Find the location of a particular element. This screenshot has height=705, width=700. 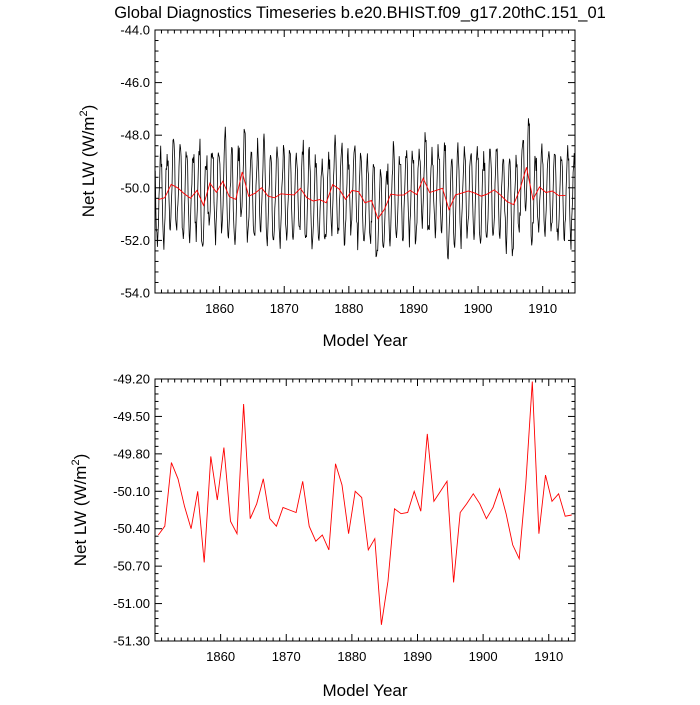

top-y-axis-label: Net LW (W/m2) is located at coordinates (88, 161).